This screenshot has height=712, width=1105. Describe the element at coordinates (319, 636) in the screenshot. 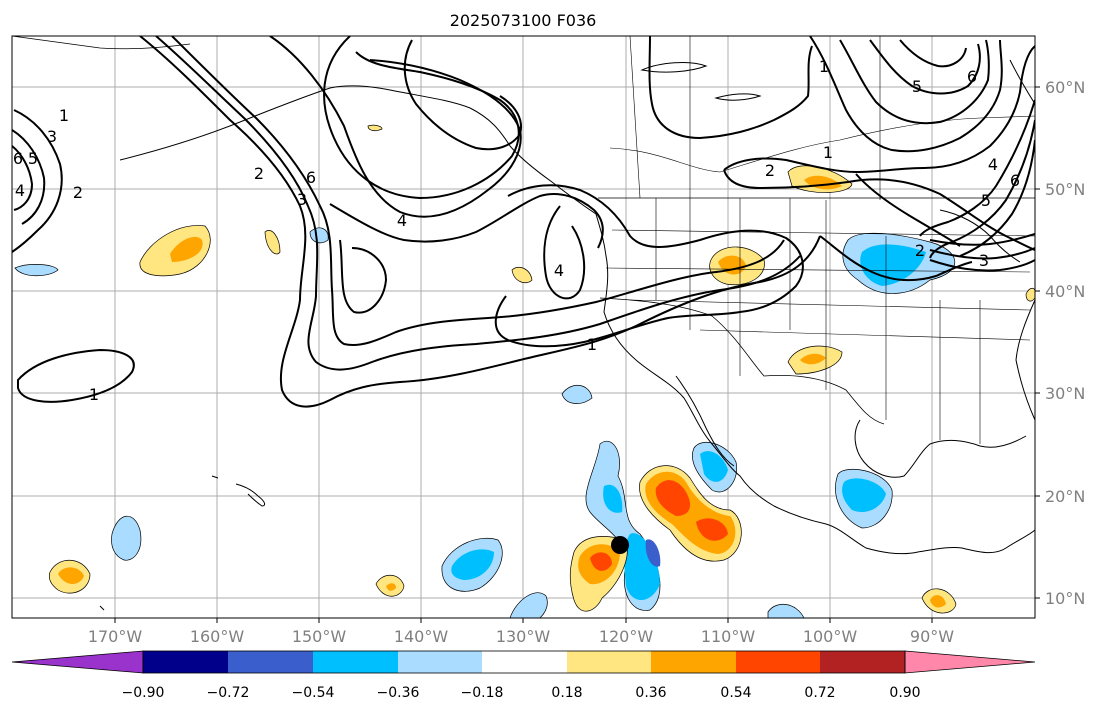

I see `longitude-label: 150°W` at that location.